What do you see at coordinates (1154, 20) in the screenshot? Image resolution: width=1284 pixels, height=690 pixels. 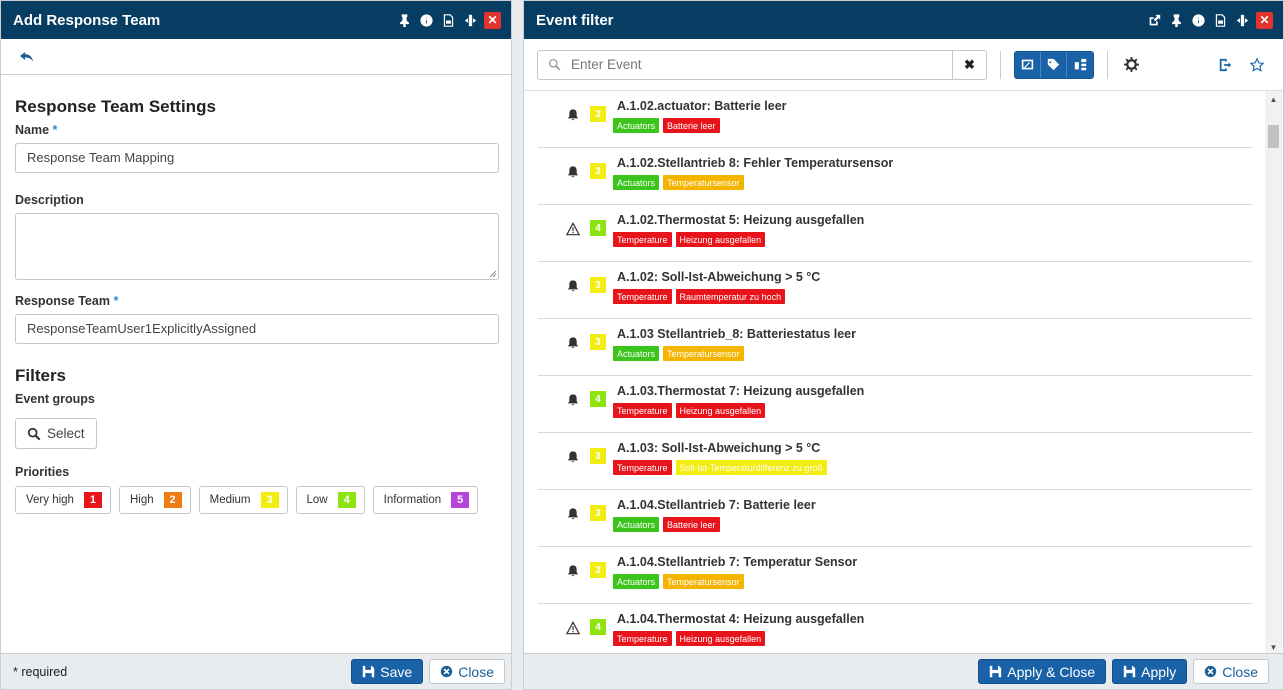 I see `popout-icon` at bounding box center [1154, 20].